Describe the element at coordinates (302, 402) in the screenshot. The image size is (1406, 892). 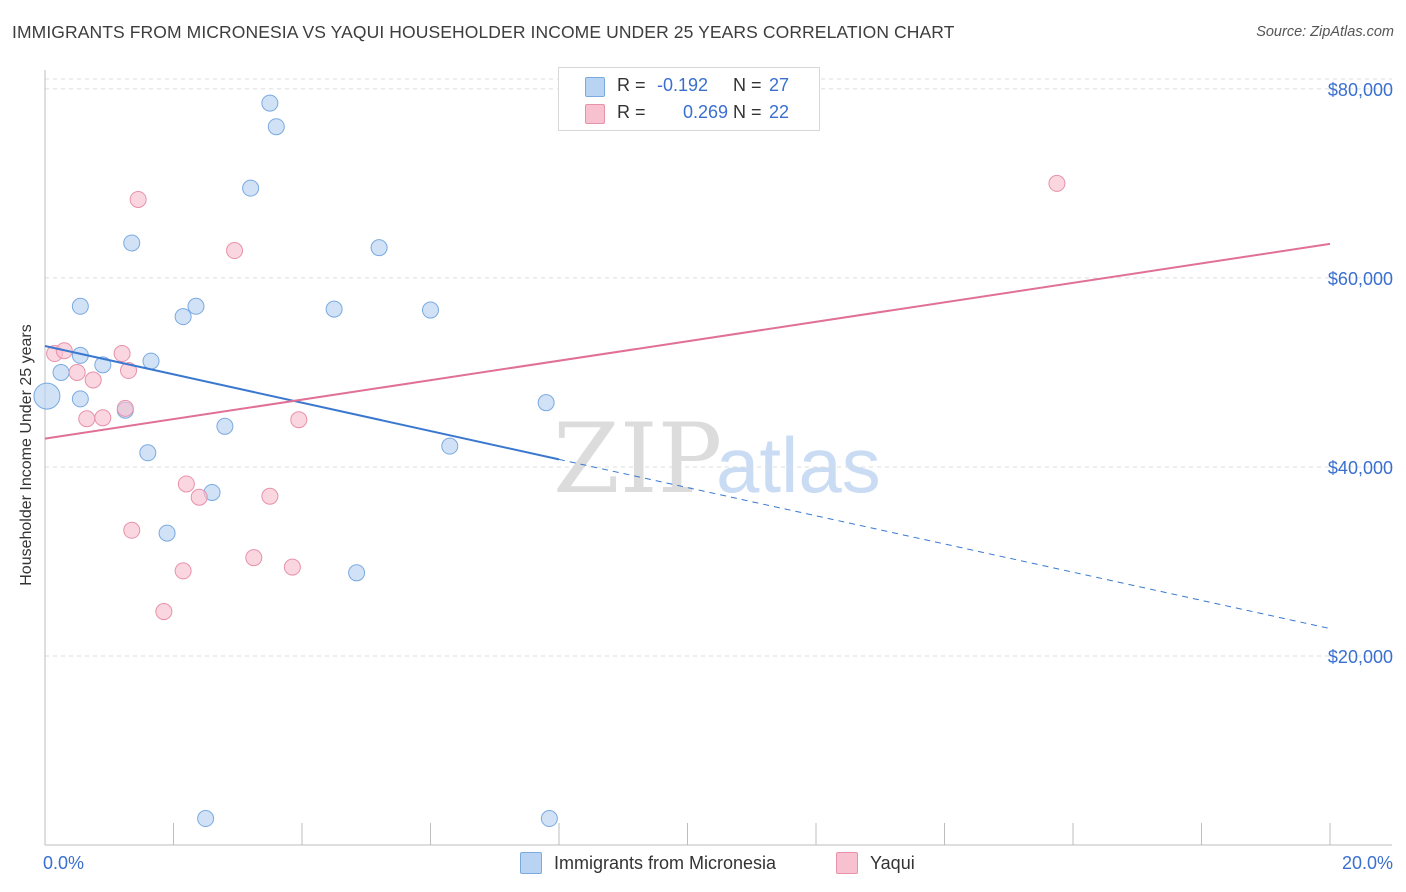
I see `micronesia-trend-line` at that location.